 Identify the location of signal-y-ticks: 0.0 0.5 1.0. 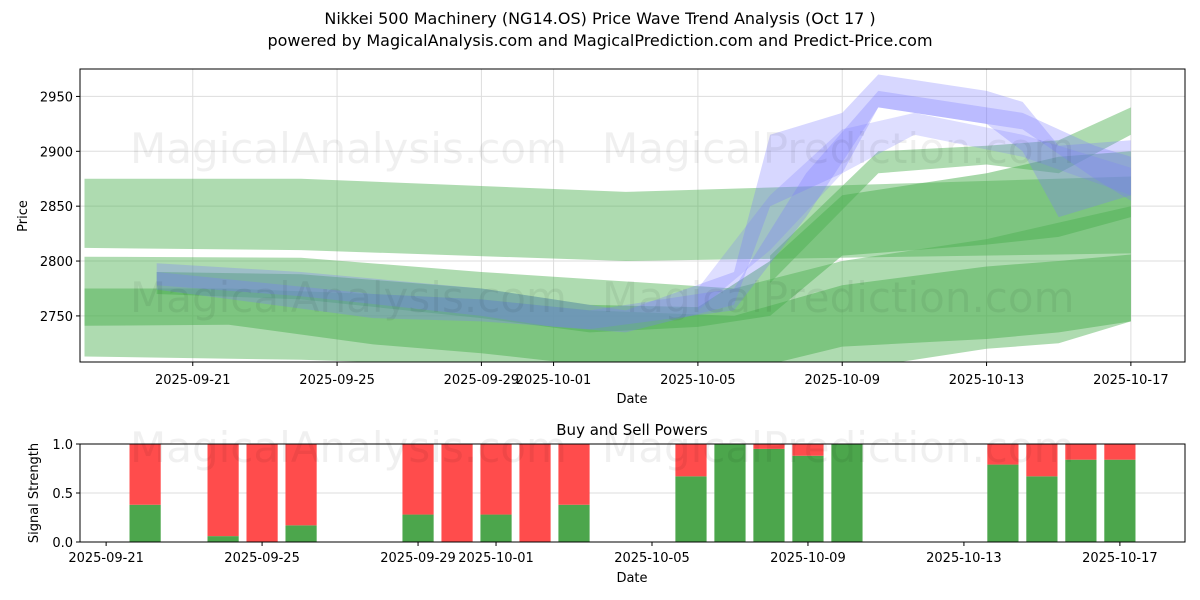
(66, 494).